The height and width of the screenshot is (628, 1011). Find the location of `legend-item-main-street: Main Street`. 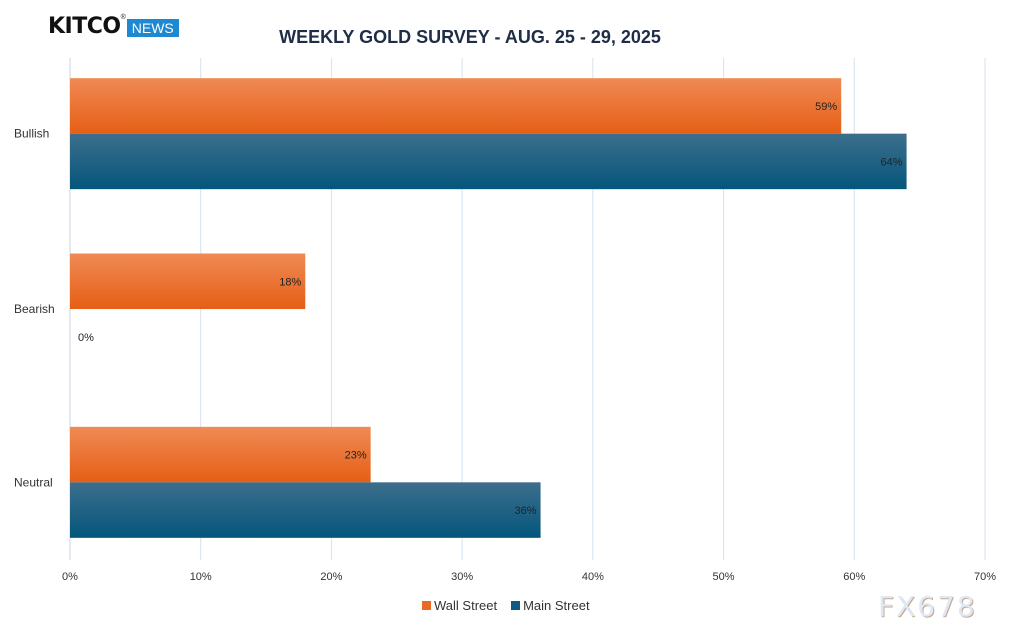

legend-item-main-street: Main Street is located at coordinates (550, 605).